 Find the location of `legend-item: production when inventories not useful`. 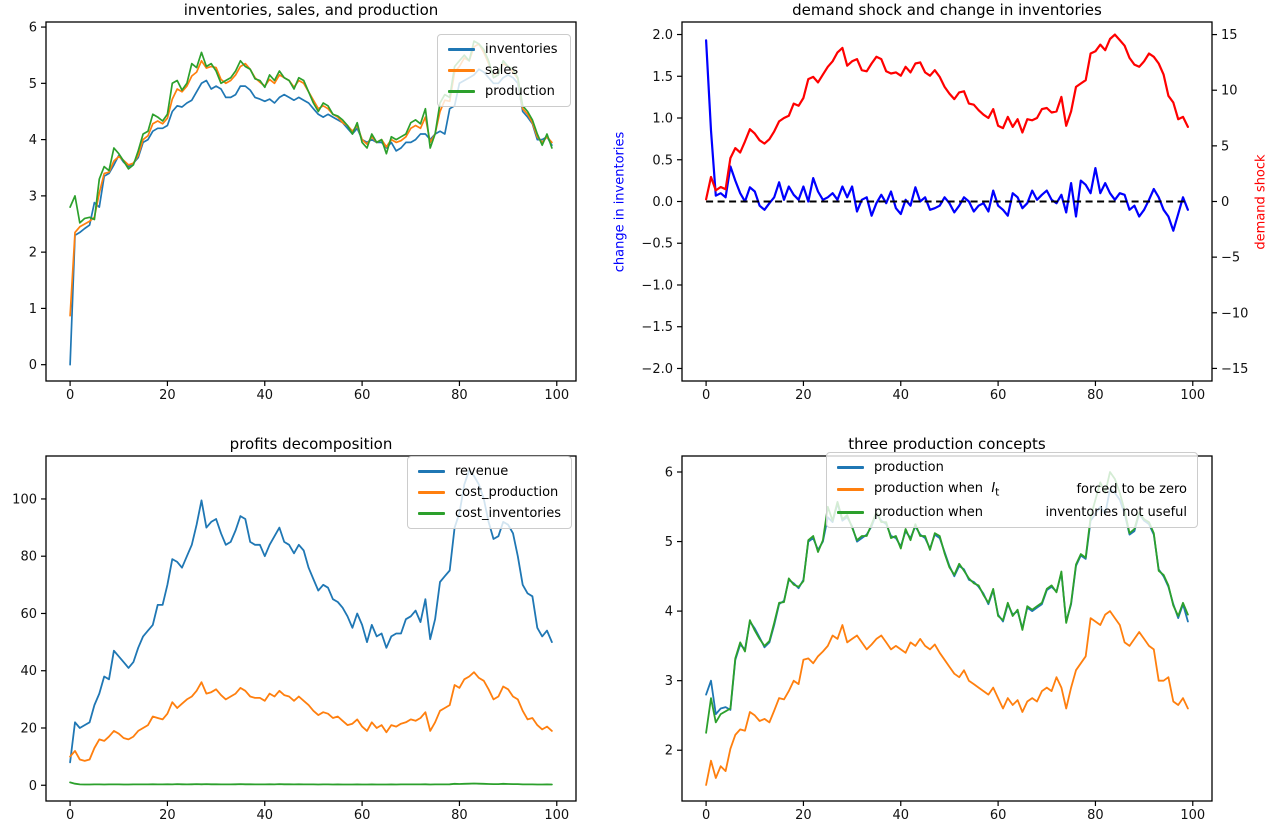

legend-item: production when inventories not useful is located at coordinates (1012, 512).